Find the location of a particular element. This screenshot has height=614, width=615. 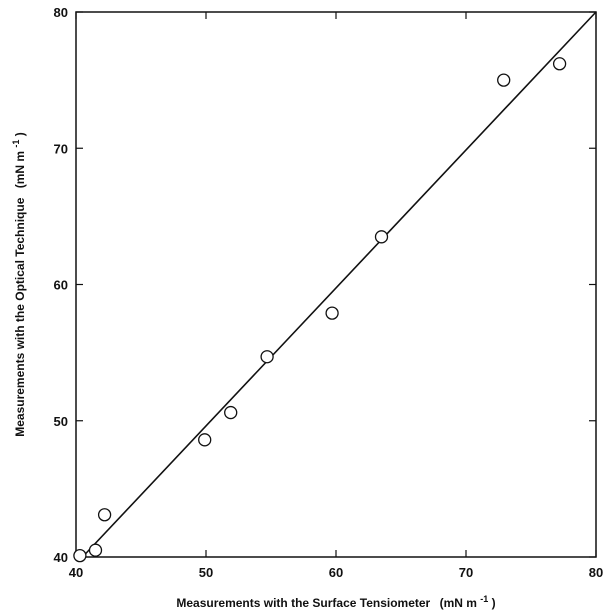

y-tick-labels: 40 50 60 70 80 is located at coordinates (61, 285).